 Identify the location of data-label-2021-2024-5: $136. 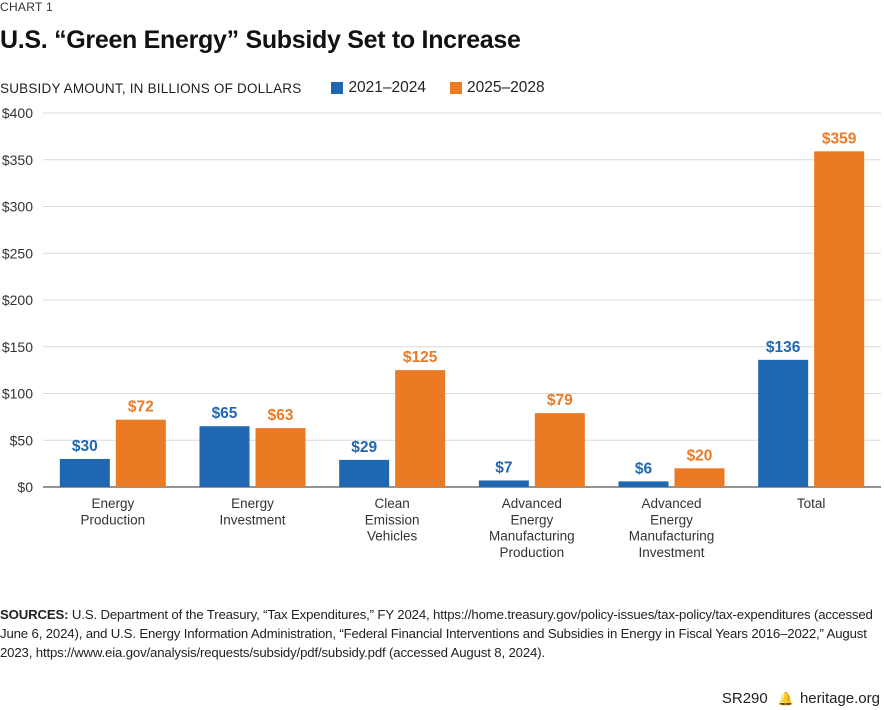
(783, 347).